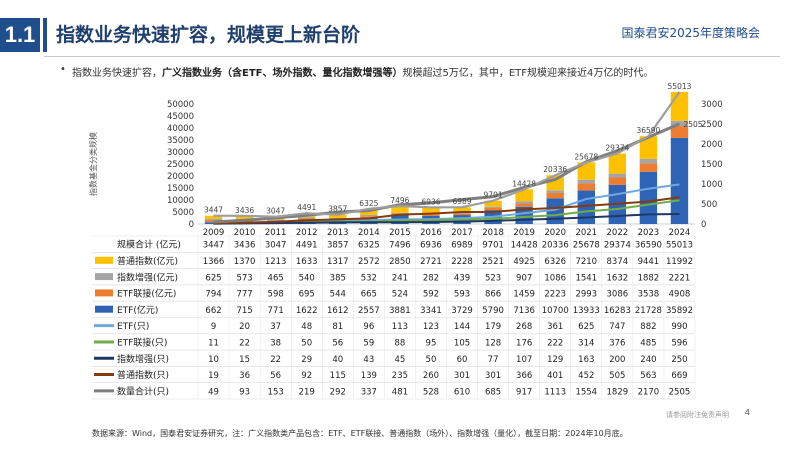  I want to click on table-cell: 9701, so click(493, 246).